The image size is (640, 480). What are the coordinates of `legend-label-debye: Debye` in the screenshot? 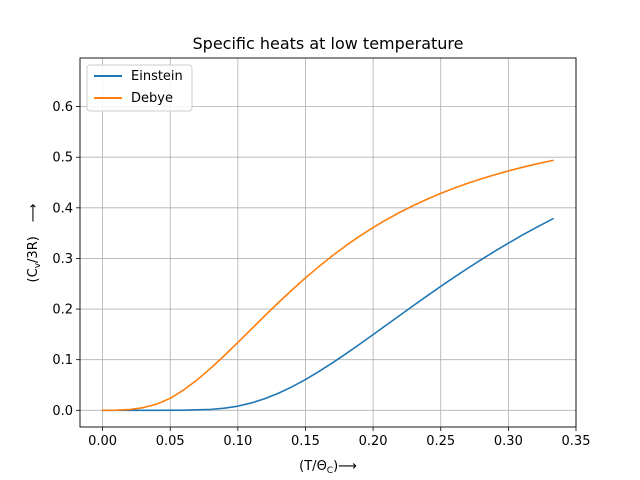 It's located at (152, 98).